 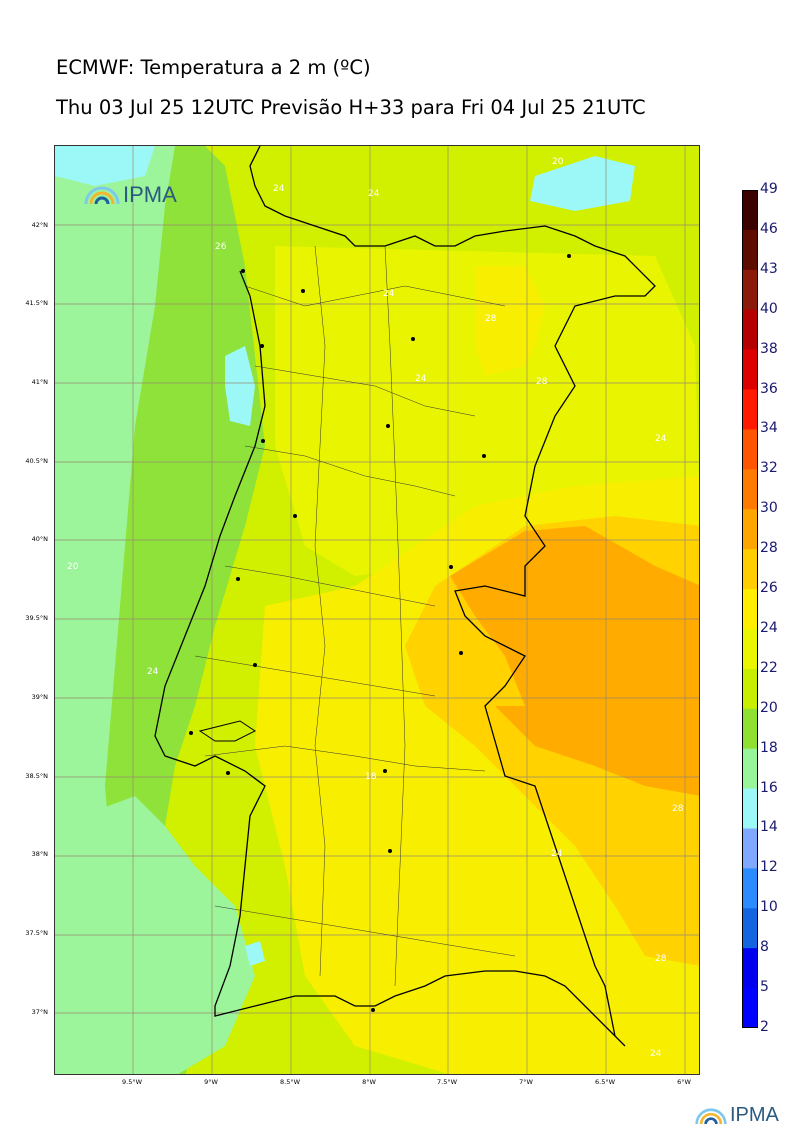 I want to click on tagus-estuary, so click(x=227, y=731).